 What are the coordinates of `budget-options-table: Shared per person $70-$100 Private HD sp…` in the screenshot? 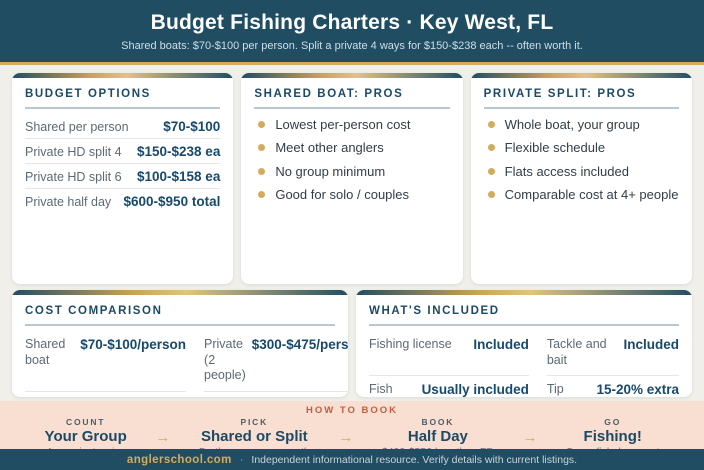 It's located at (123, 163).